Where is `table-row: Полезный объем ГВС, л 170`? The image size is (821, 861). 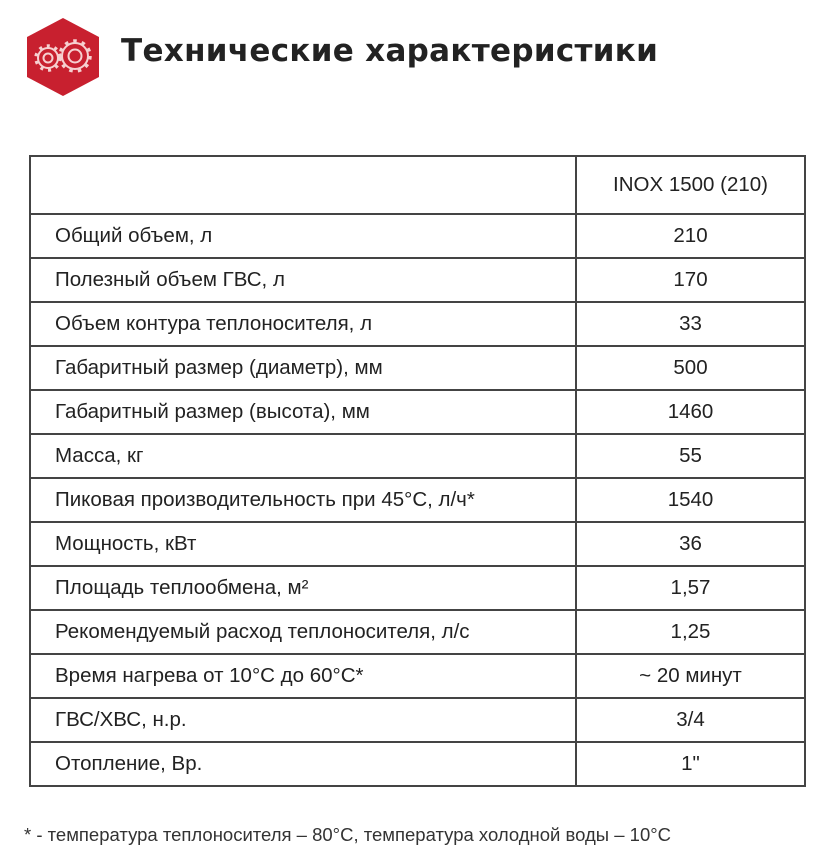
table-row: Полезный объем ГВС, л 170 is located at coordinates (417, 280).